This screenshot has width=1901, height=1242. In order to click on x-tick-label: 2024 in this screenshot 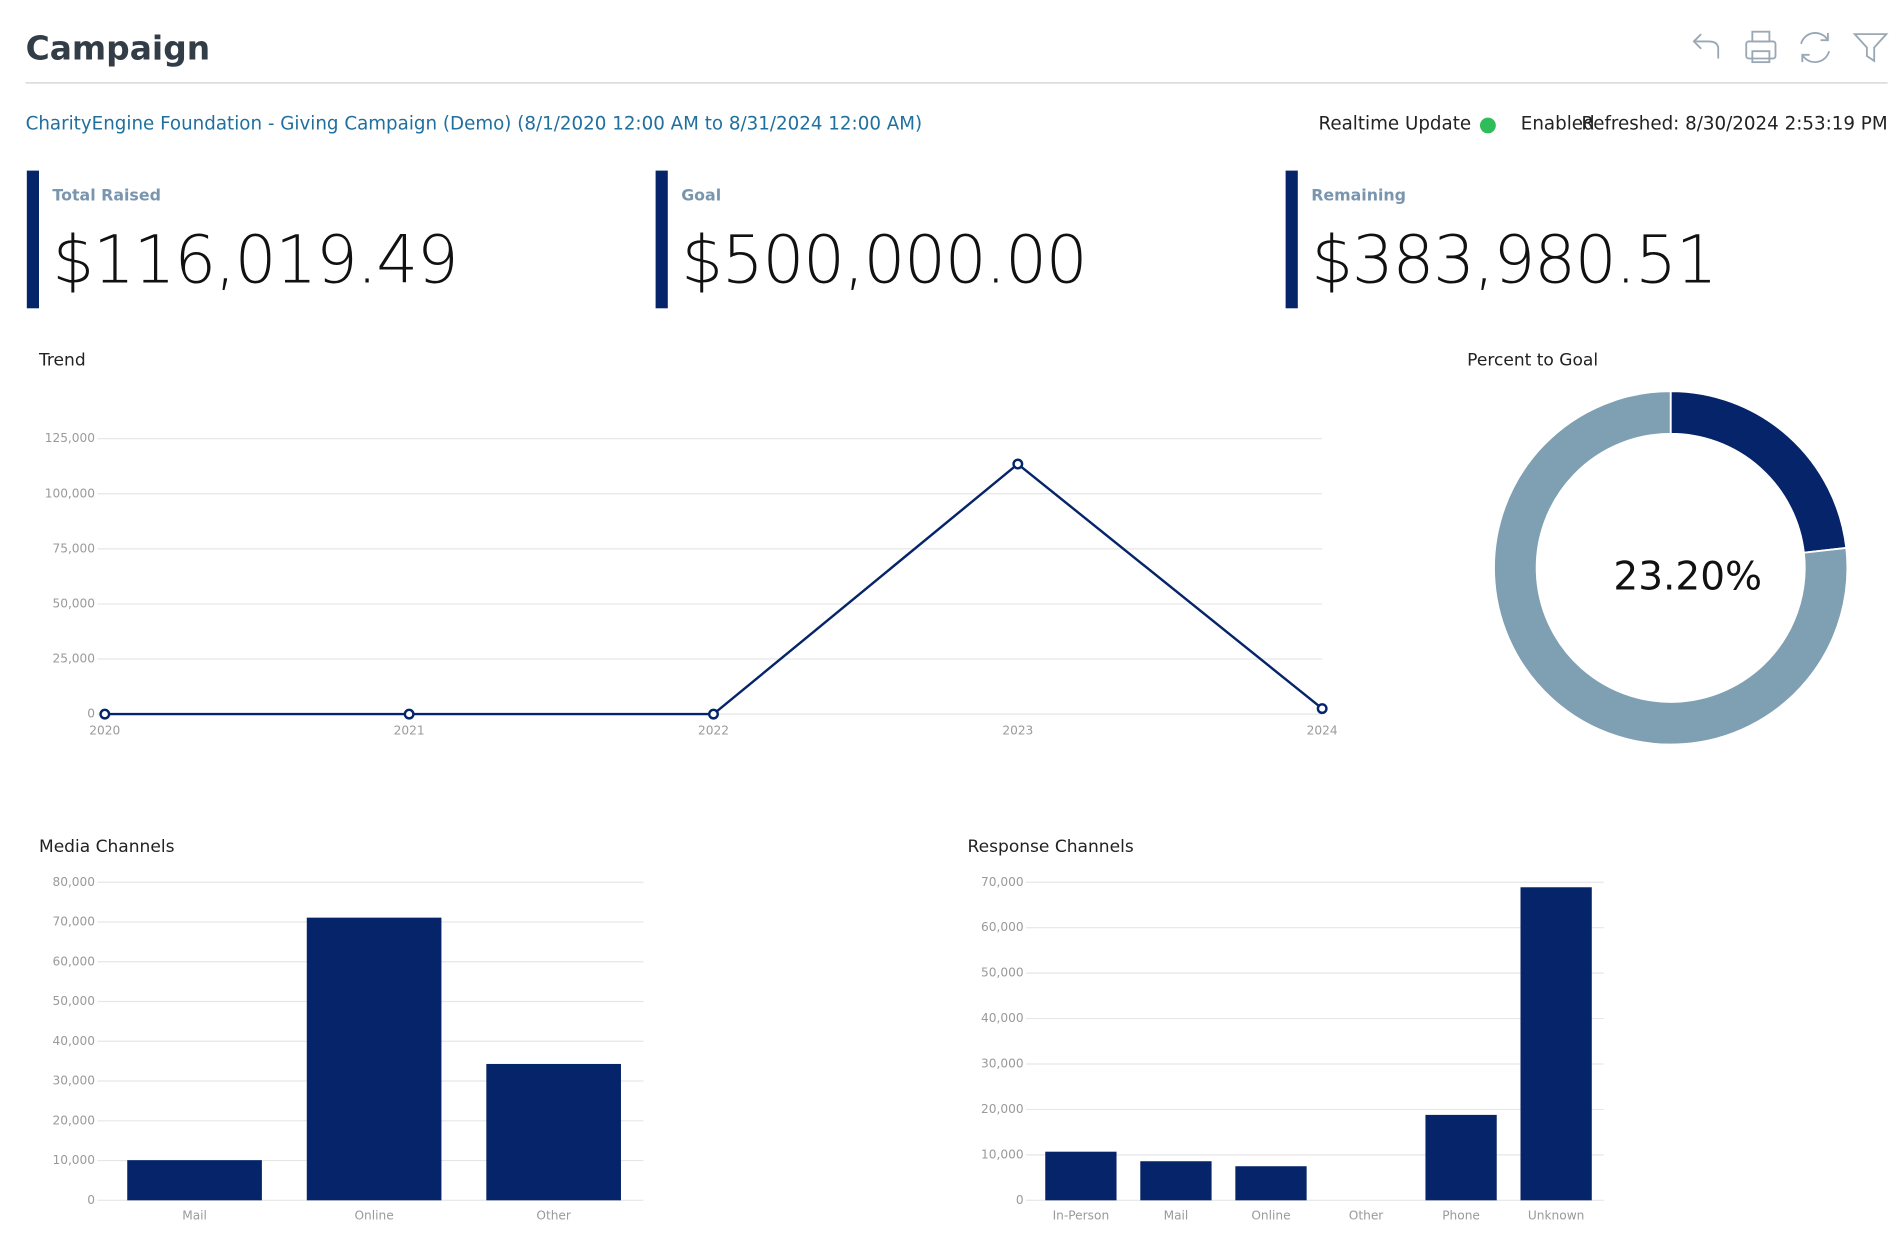, I will do `click(1322, 731)`.